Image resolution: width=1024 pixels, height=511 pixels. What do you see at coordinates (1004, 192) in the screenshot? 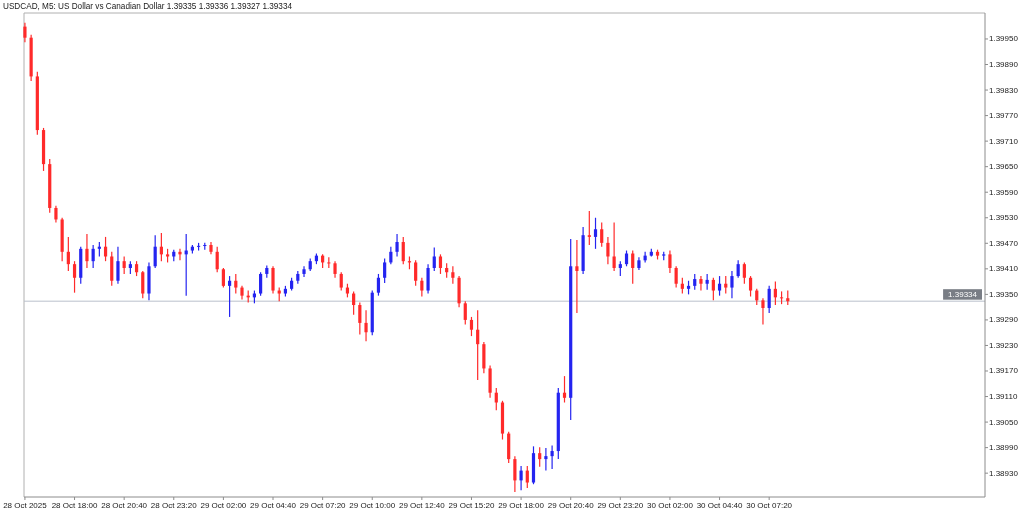
I see `y-tick-label: 1.39590` at bounding box center [1004, 192].